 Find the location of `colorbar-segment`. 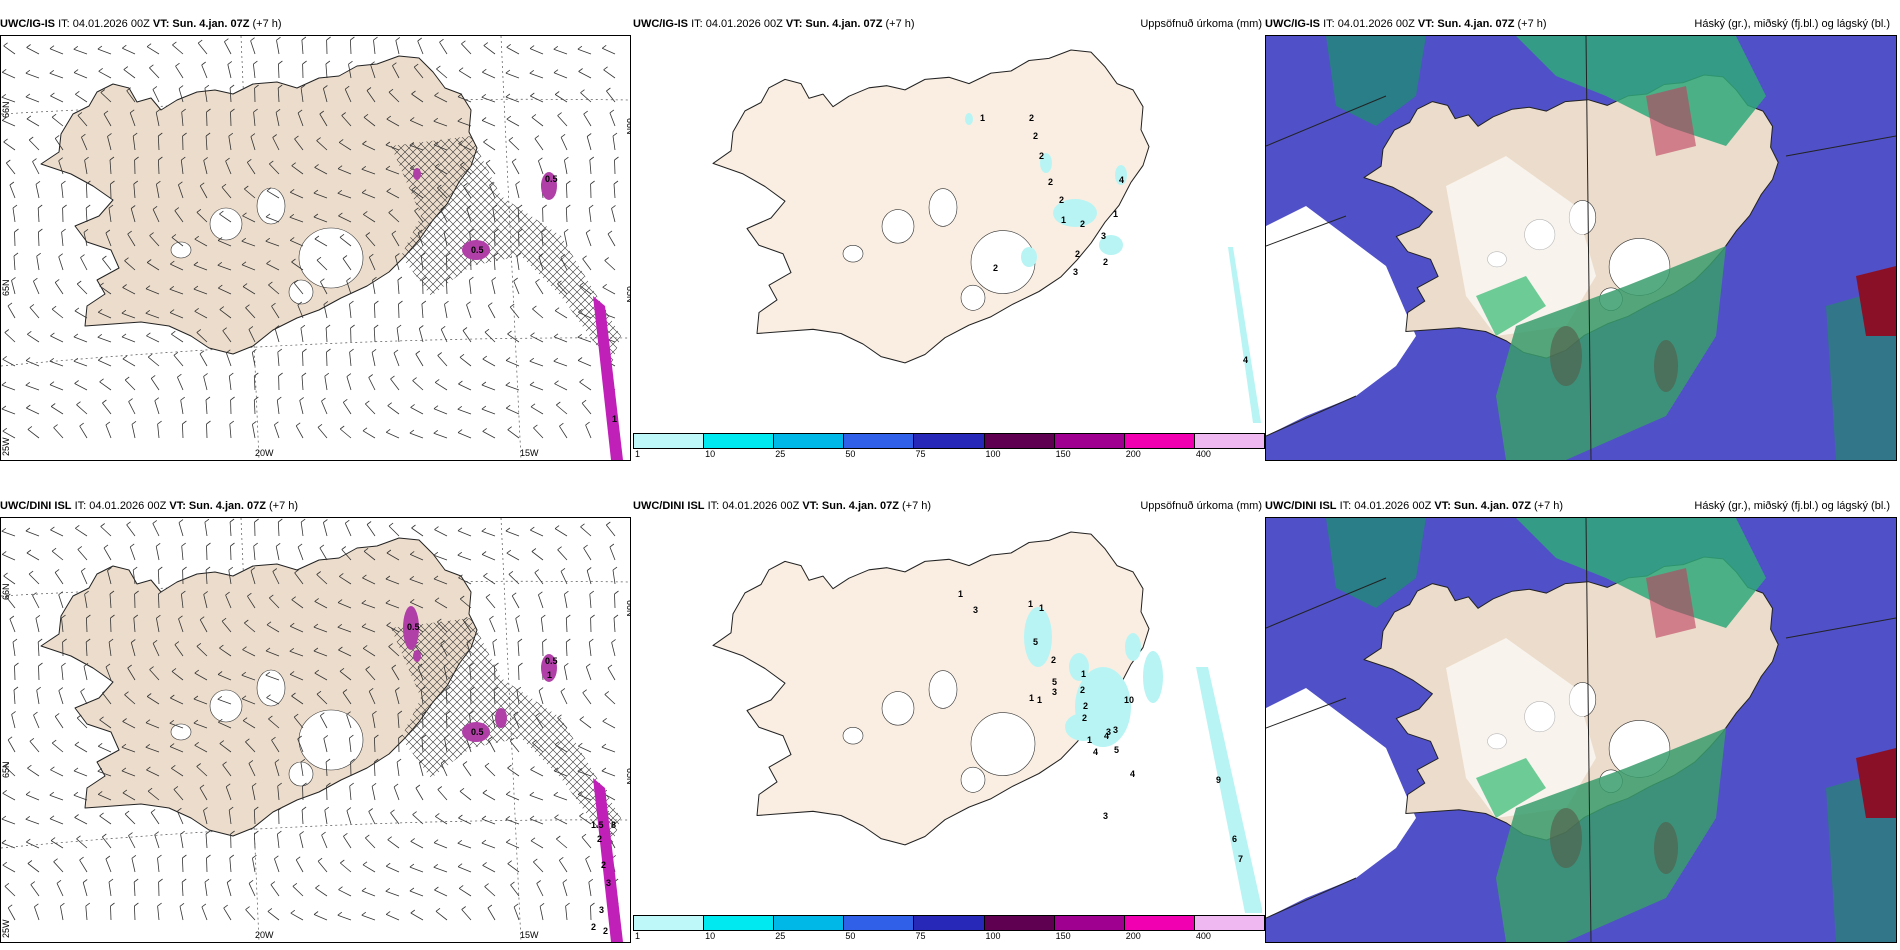

colorbar-segment is located at coordinates (879, 923).